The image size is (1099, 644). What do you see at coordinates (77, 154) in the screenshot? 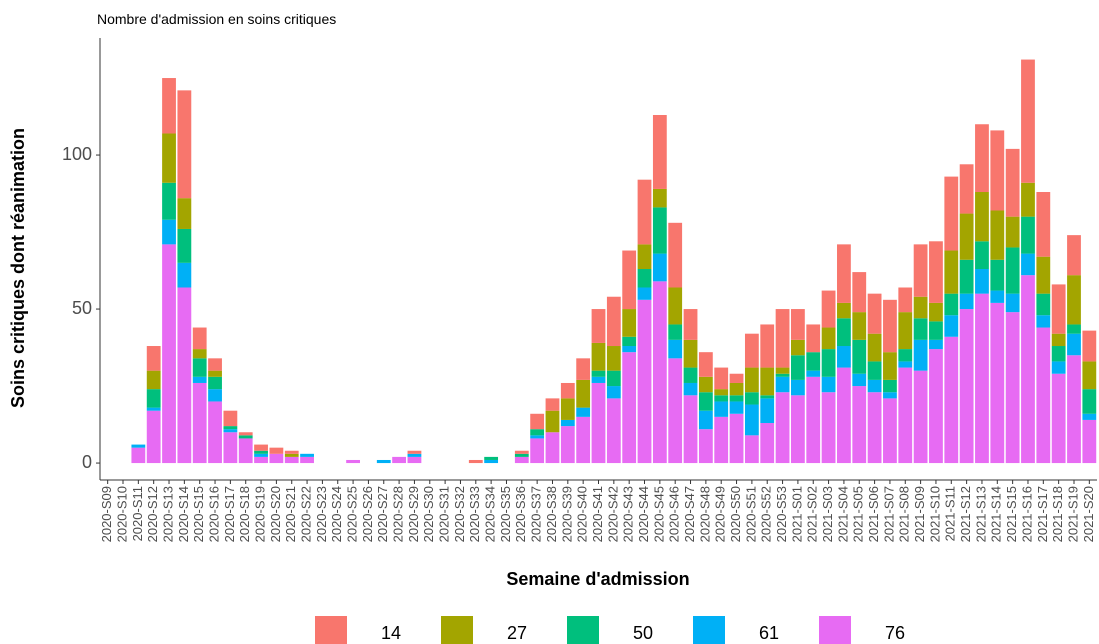
I see `y-tick-label: 100` at bounding box center [77, 154].